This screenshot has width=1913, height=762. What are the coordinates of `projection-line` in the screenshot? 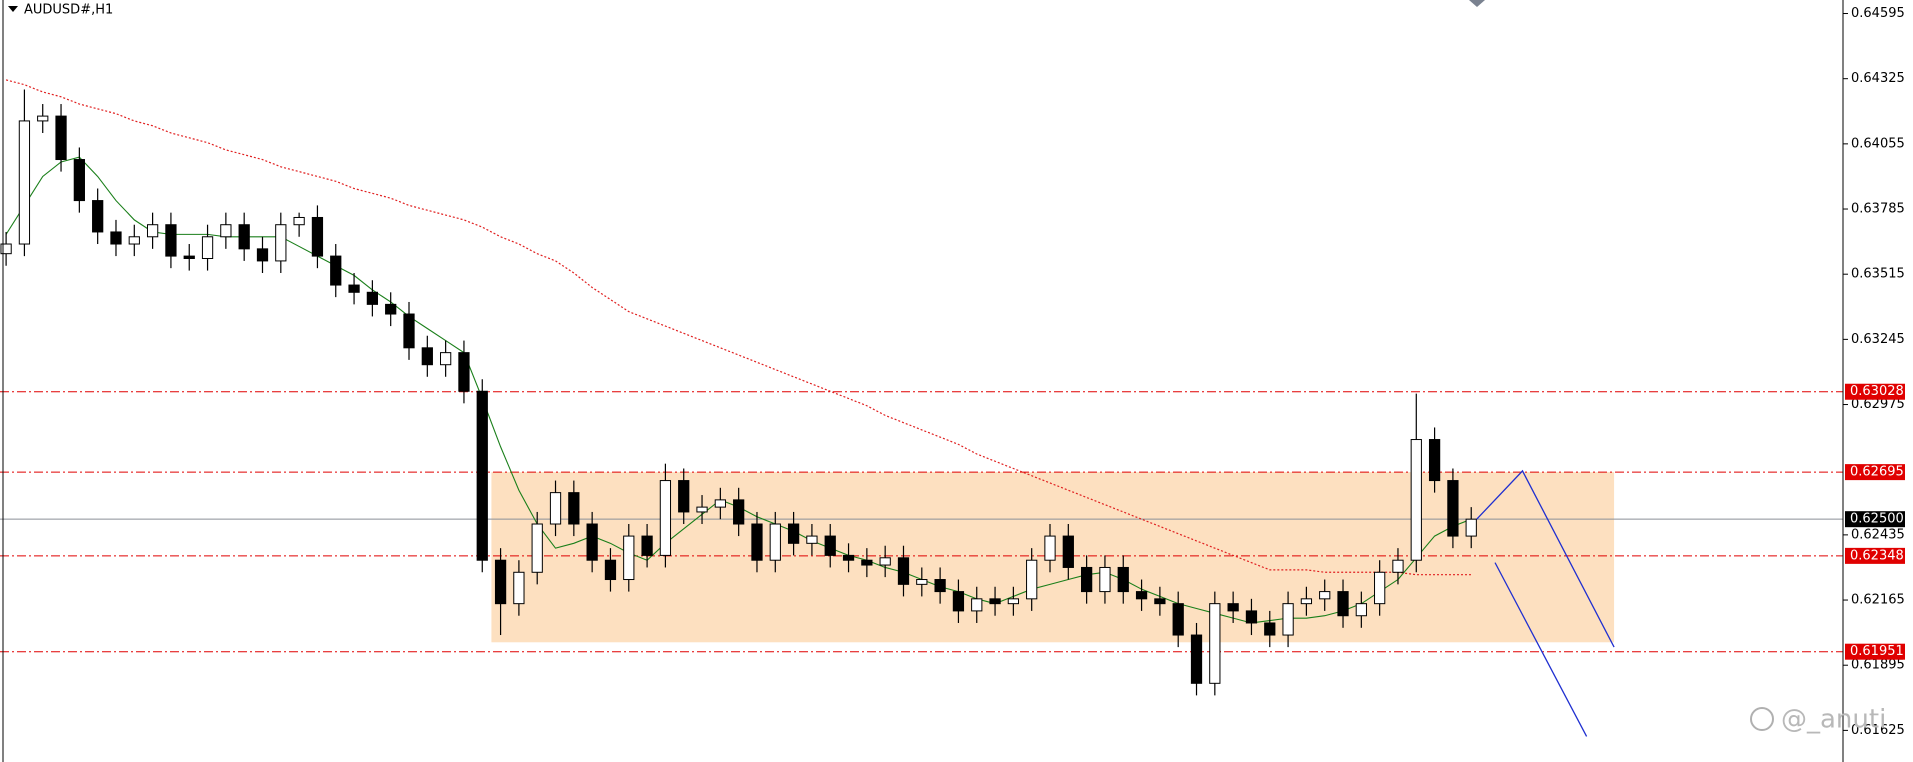 It's located at (1545, 558).